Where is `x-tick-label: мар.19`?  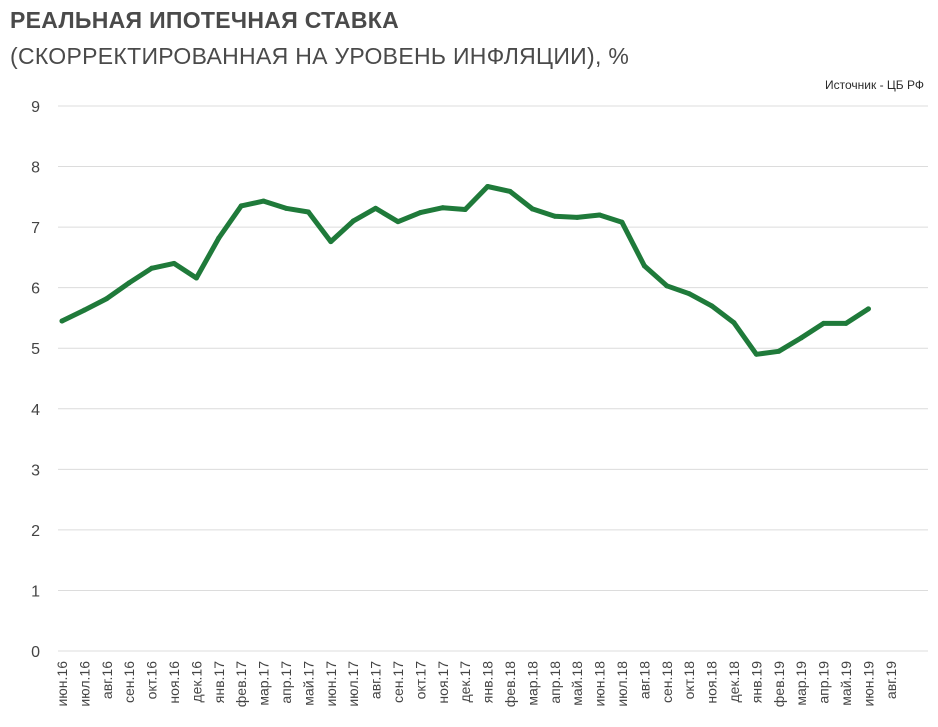 x-tick-label: мар.19 is located at coordinates (801, 683).